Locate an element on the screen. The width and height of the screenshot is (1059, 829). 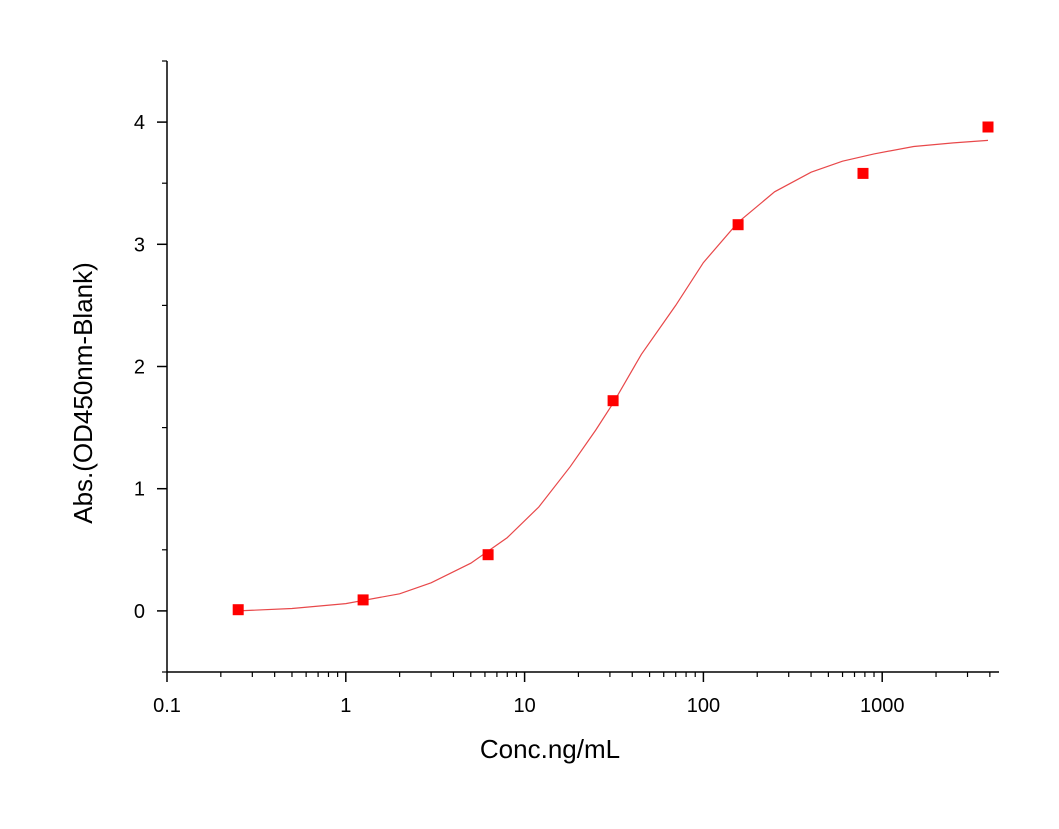
y-tick-label: 4 is located at coordinates (139, 123).